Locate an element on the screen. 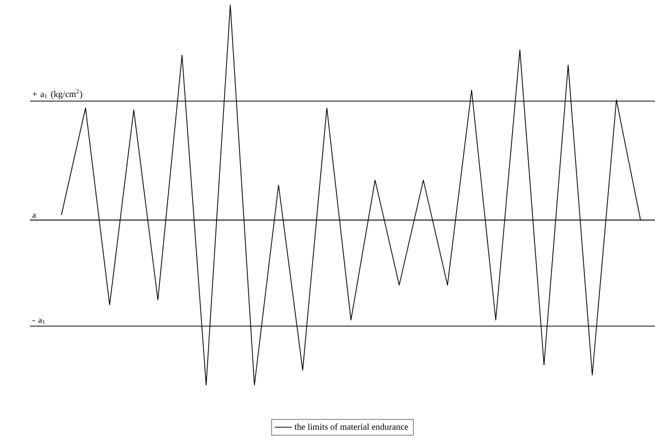  ref-line-label: + a$_{1}$ (kg/cm$^{2}$) is located at coordinates (57, 94).